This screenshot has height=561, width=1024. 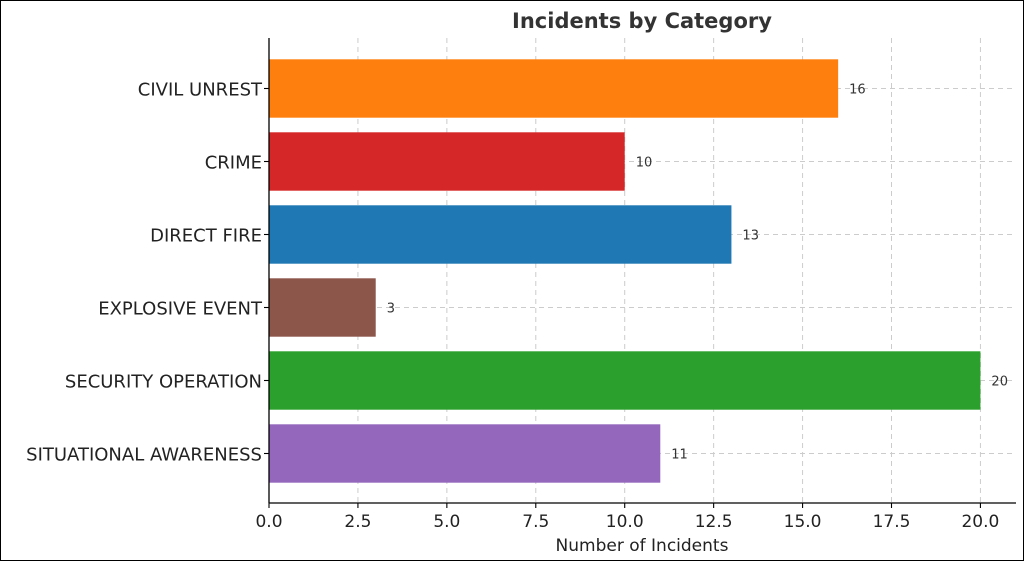 I want to click on x-tick-label: 2.5, so click(x=357, y=522).